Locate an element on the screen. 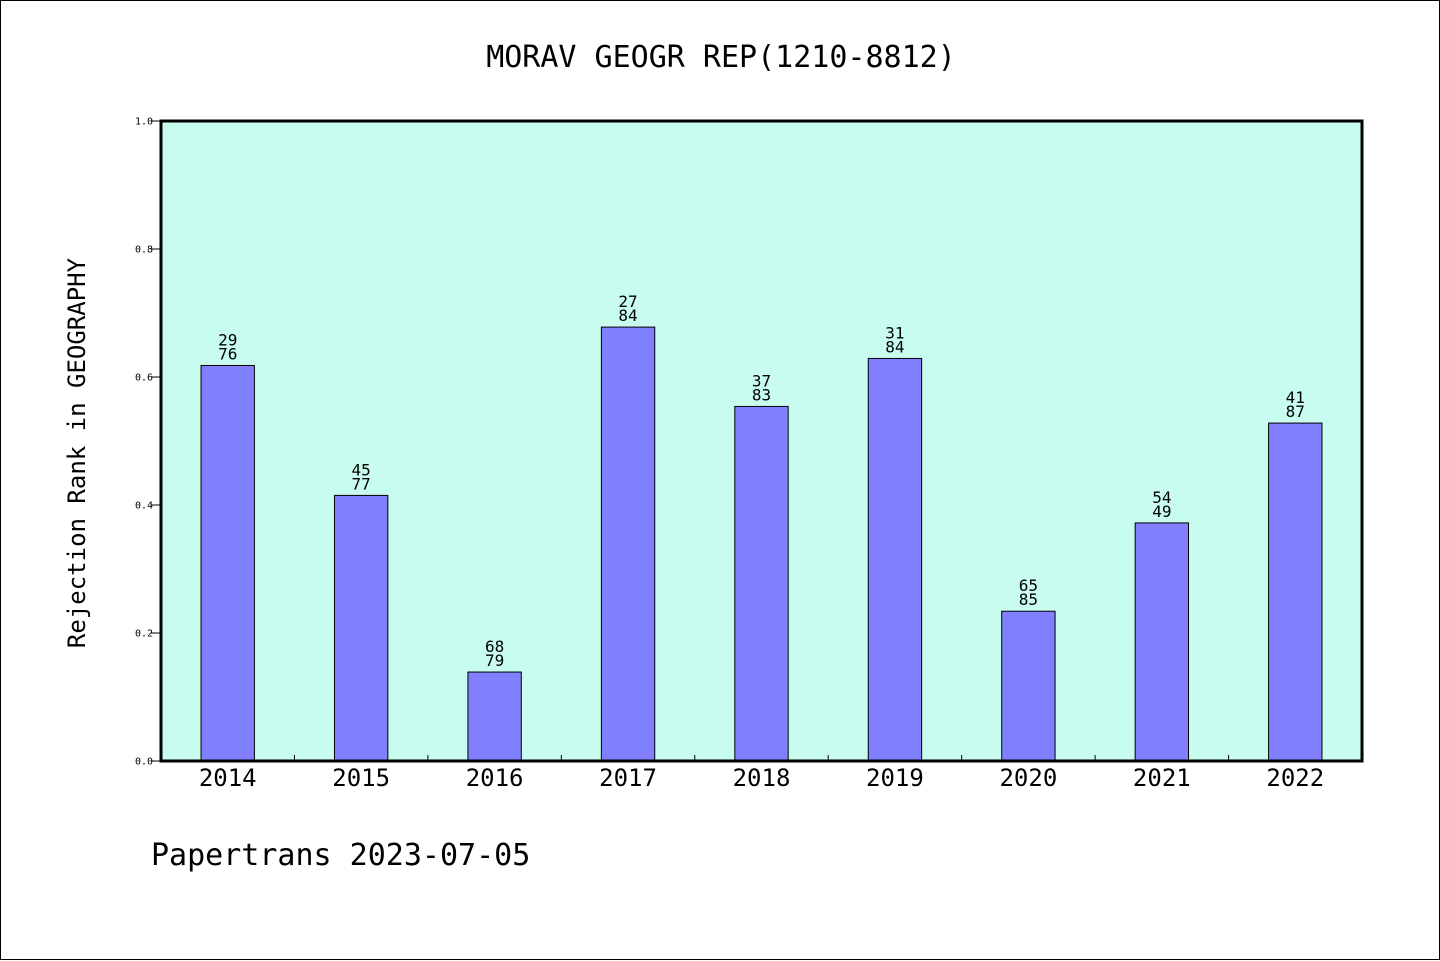  bar-label-bottom: 83 is located at coordinates (761, 394).